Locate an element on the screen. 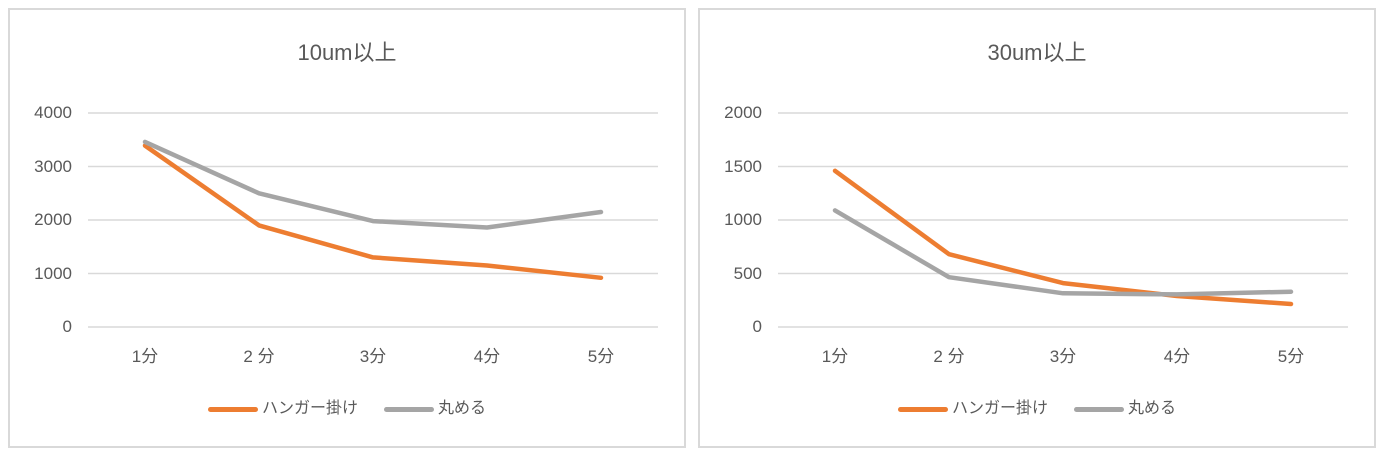 Image resolution: width=1384 pixels, height=456 pixels. y-axis-label: 500 is located at coordinates (747, 273).